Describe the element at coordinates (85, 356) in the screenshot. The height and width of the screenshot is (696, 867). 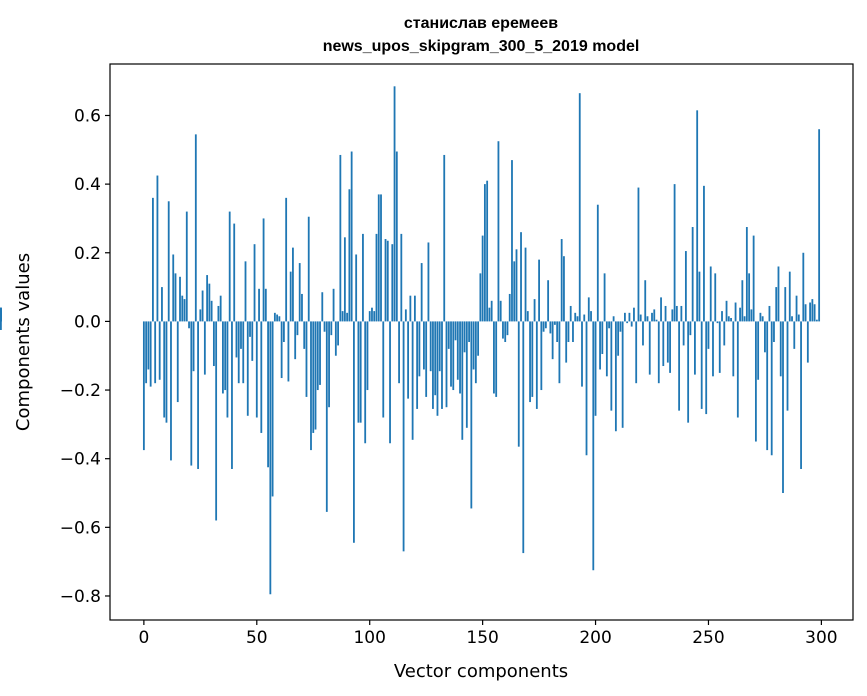
I see `y-axis-ticks: −0.8 −0.6 −0.4 −0.2 0.0 0.2 0.4 0.6` at that location.